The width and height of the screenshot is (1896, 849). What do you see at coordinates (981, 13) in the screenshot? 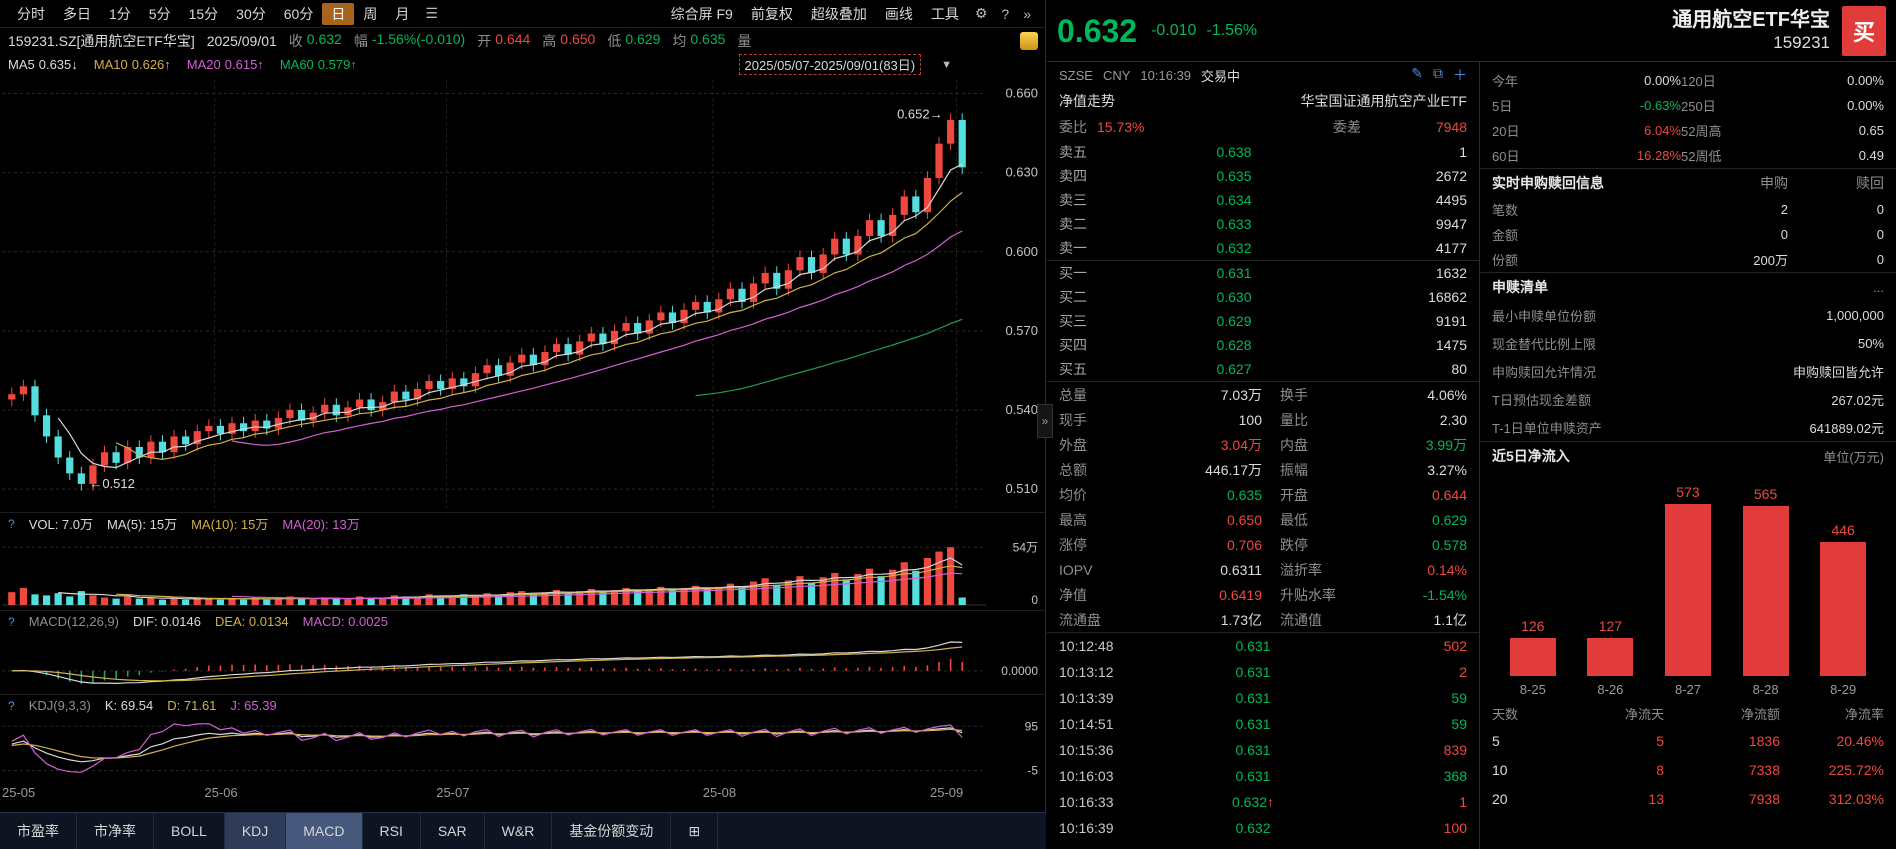
I see `gear-icon: ⚙` at bounding box center [981, 13].